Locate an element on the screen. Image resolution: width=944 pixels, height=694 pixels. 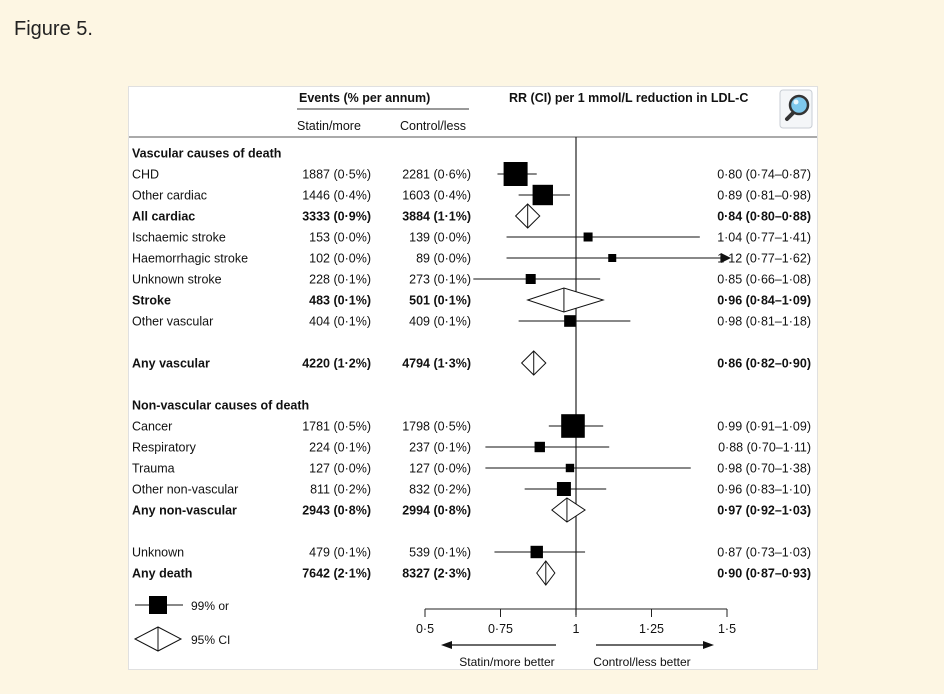
row-label: CHD is located at coordinates (145, 175).